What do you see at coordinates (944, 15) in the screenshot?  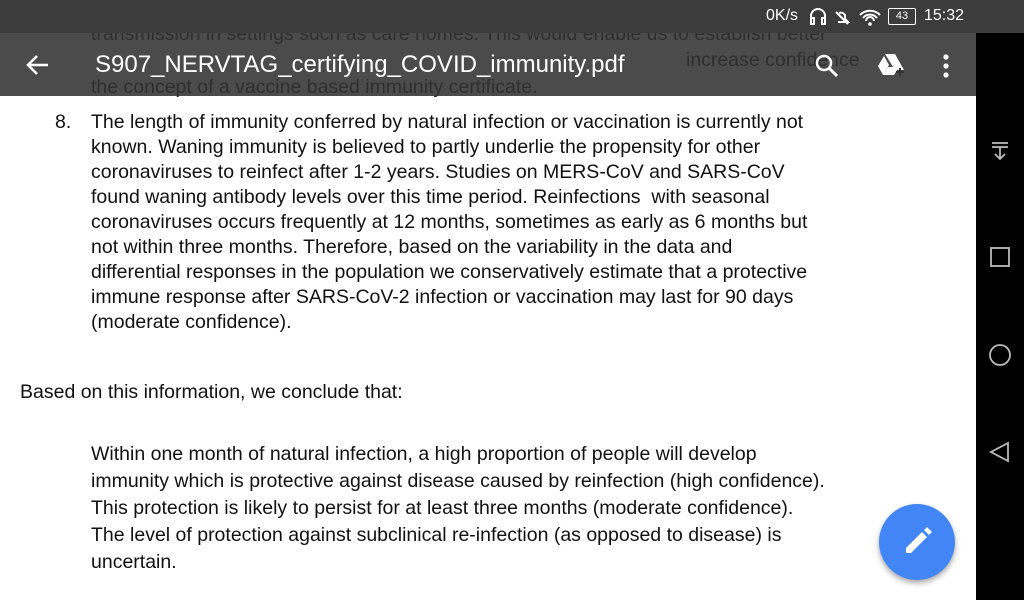 I see `clock: 15:32` at bounding box center [944, 15].